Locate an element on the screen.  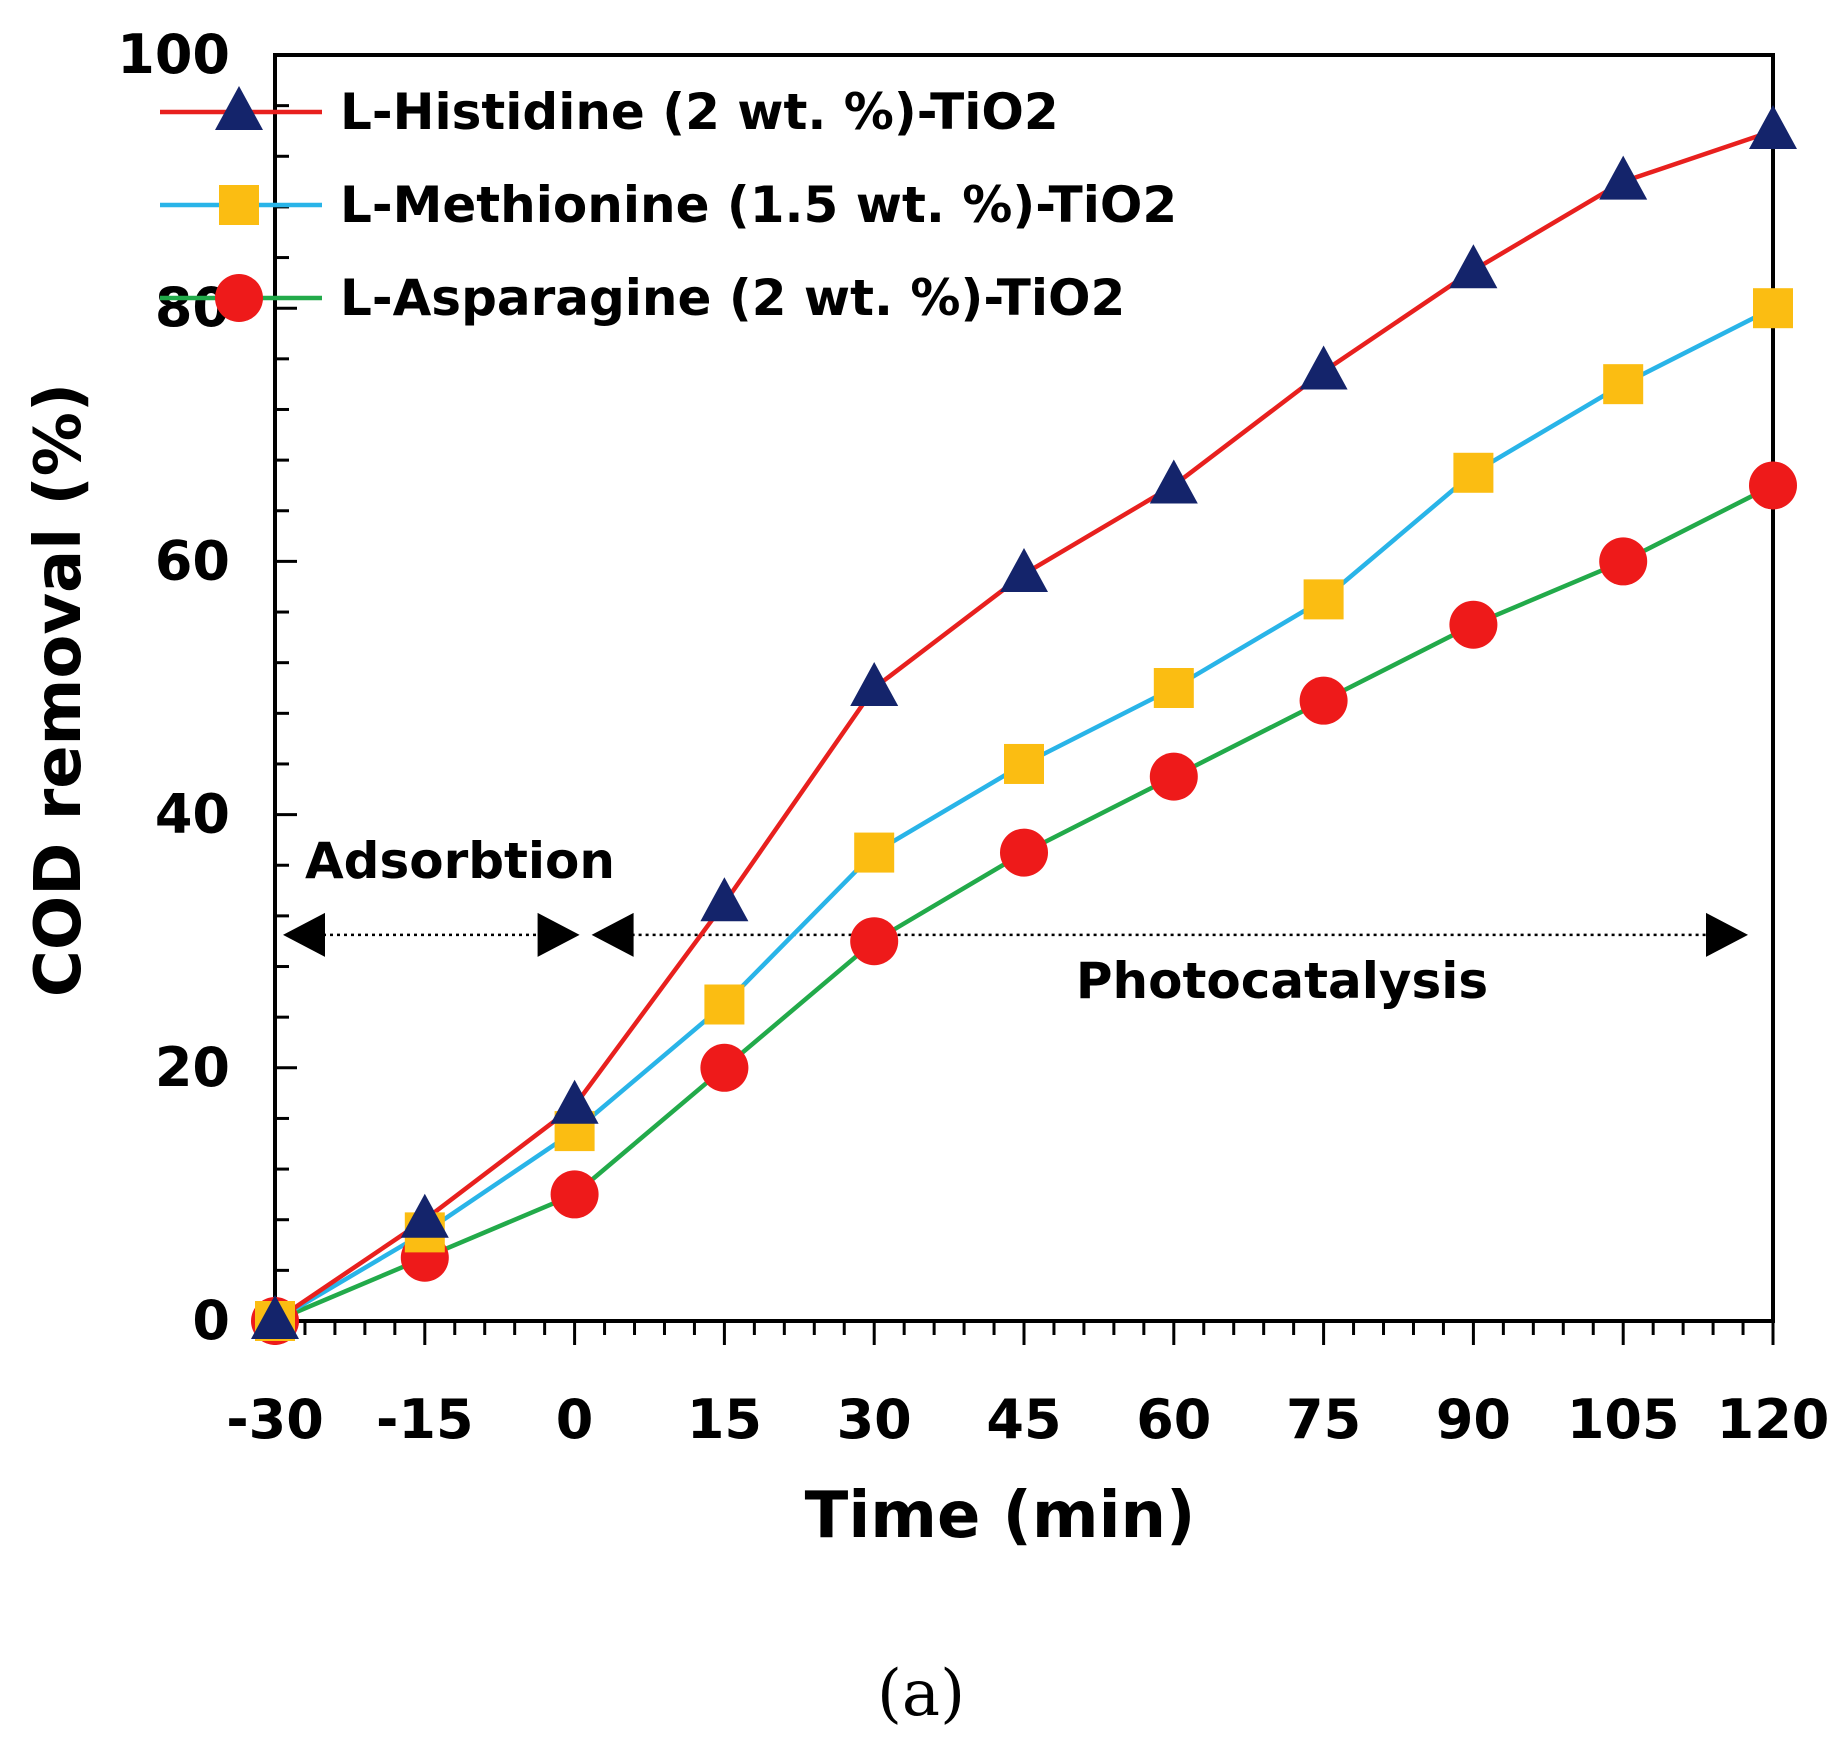
x-axis: -30 -15 0 15 30 45 60 75 90 105 120 is located at coordinates (1027, 1386).